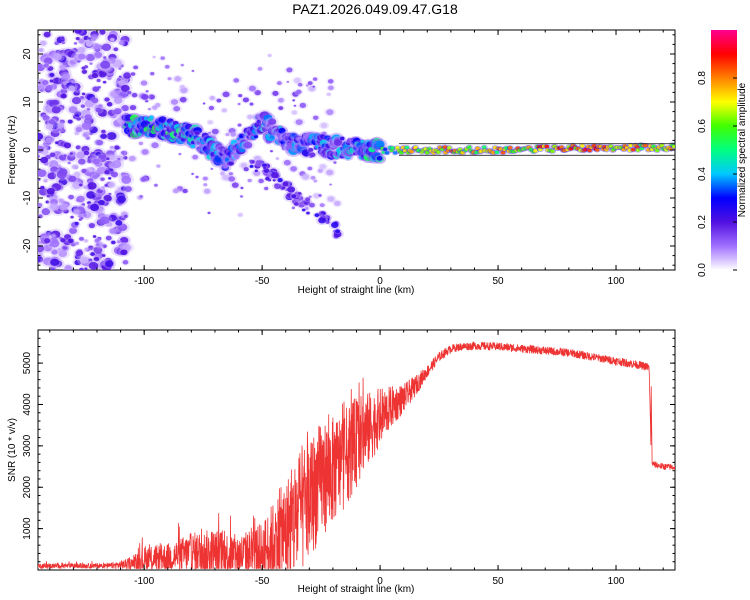 This screenshot has height=600, width=750. Describe the element at coordinates (724, 150) in the screenshot. I see `colorbar-gradient` at that location.